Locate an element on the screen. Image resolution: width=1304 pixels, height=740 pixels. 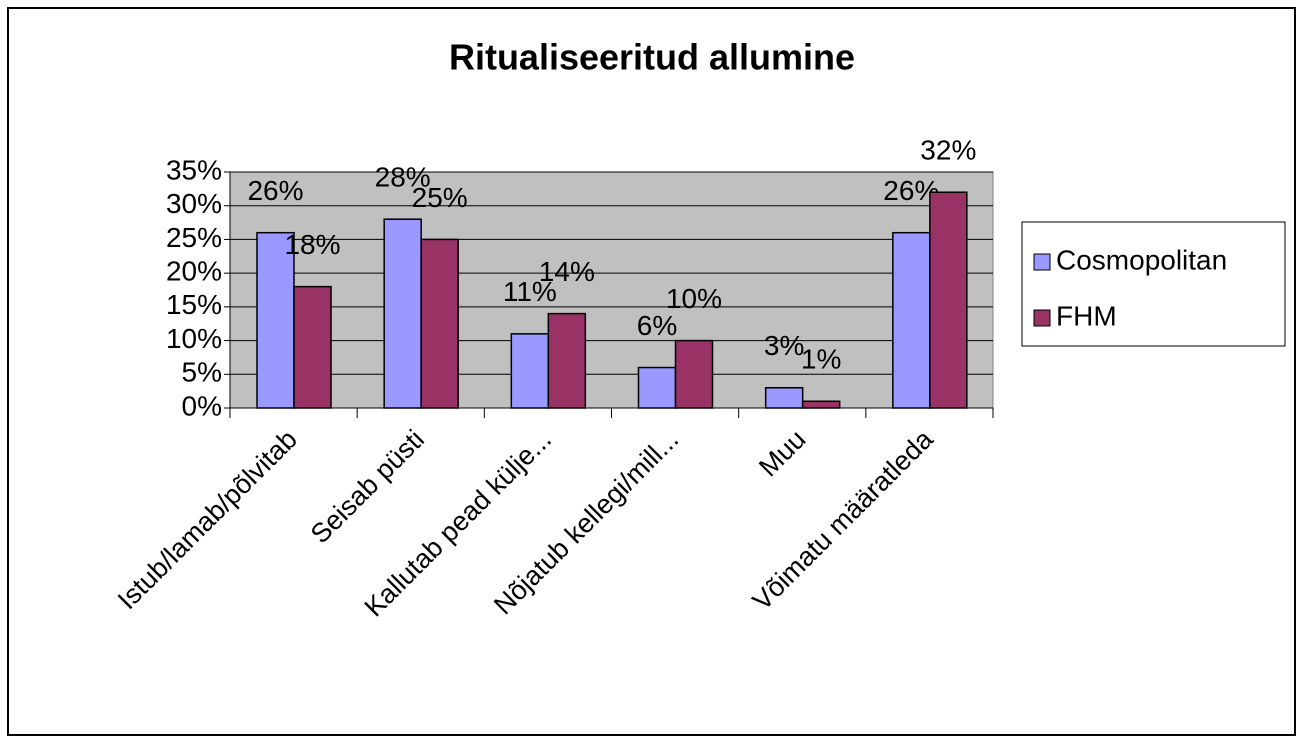
data-label: 18% is located at coordinates (312, 244).